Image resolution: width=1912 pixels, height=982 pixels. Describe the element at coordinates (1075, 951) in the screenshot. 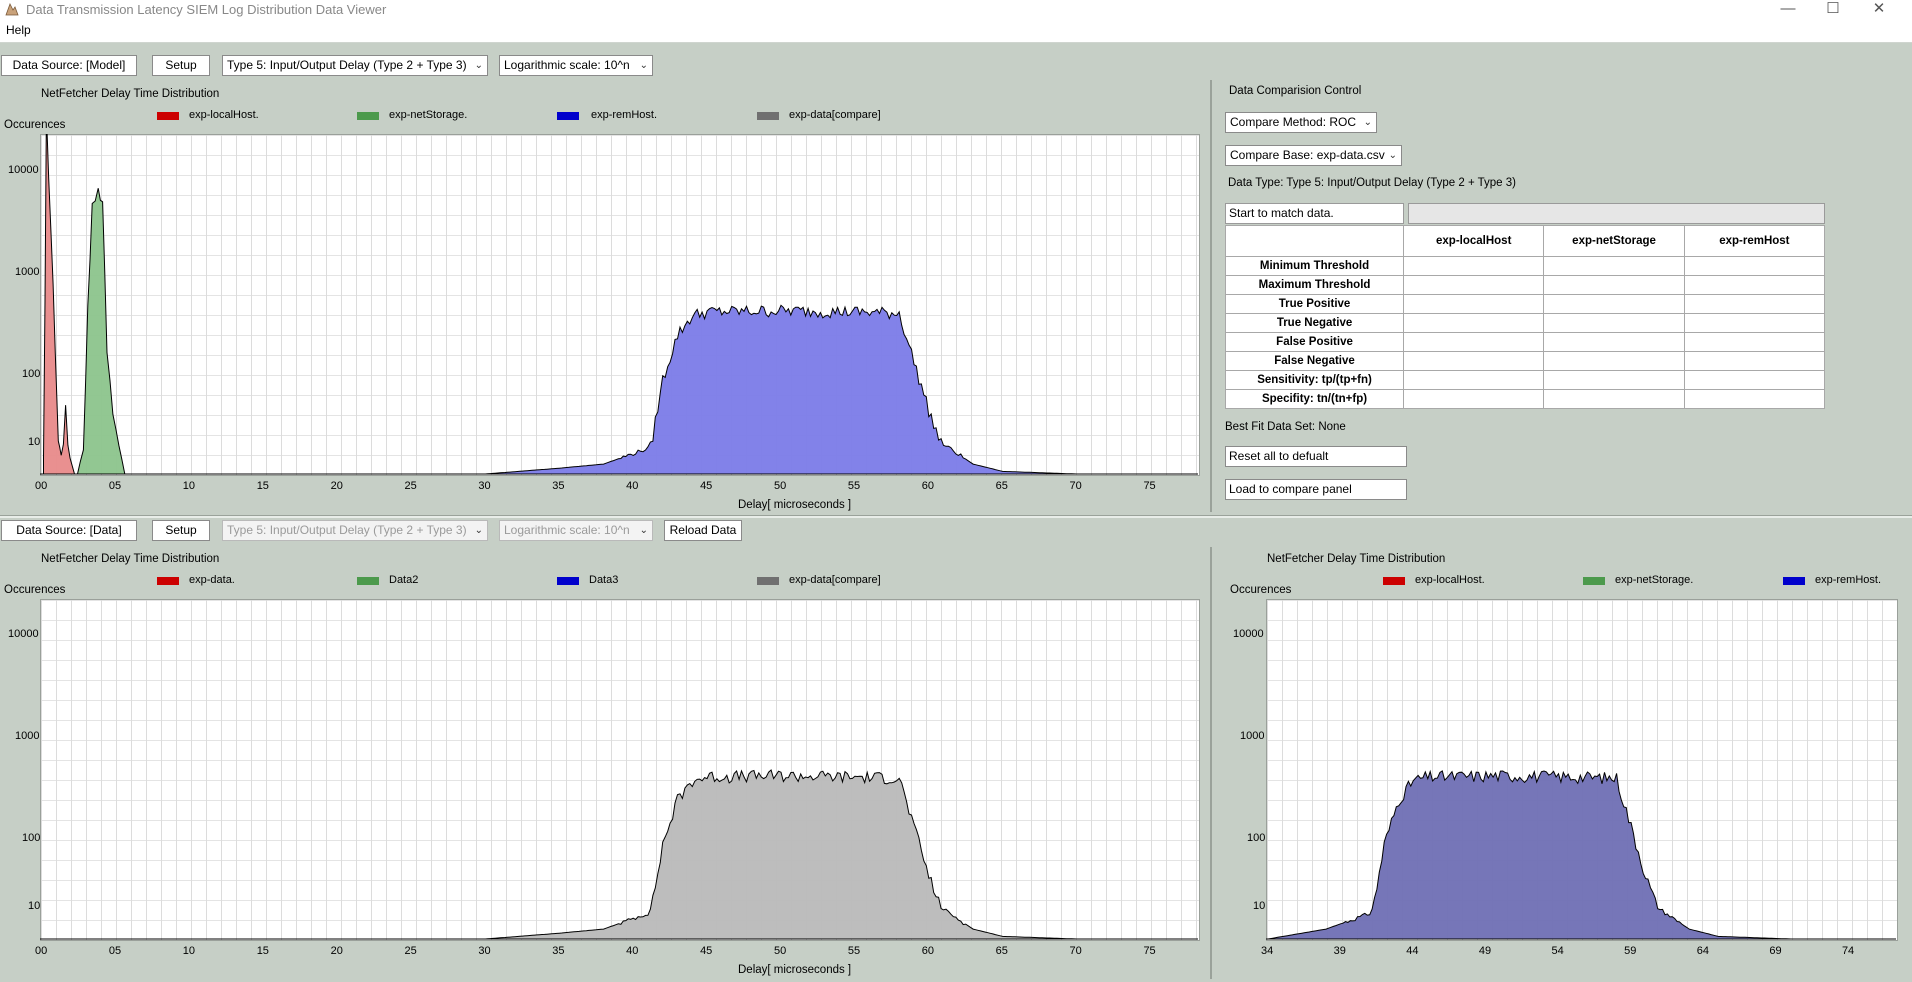

I see `x-tick-label: 70` at that location.